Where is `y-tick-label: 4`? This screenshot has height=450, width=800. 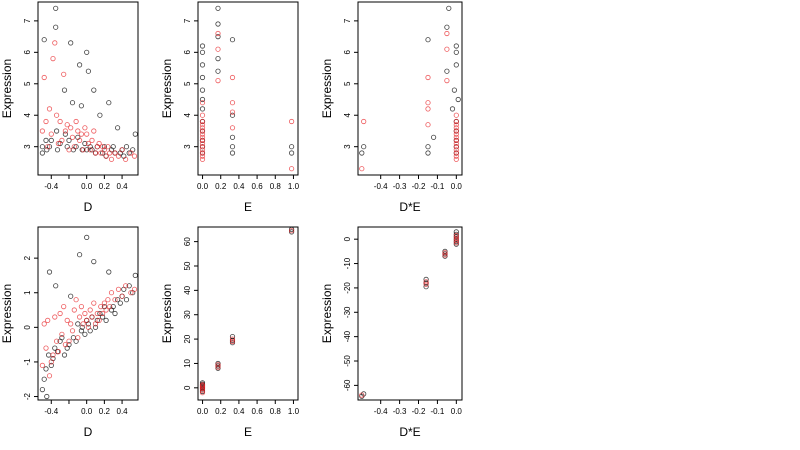
y-tick-label: 4 is located at coordinates (347, 114).